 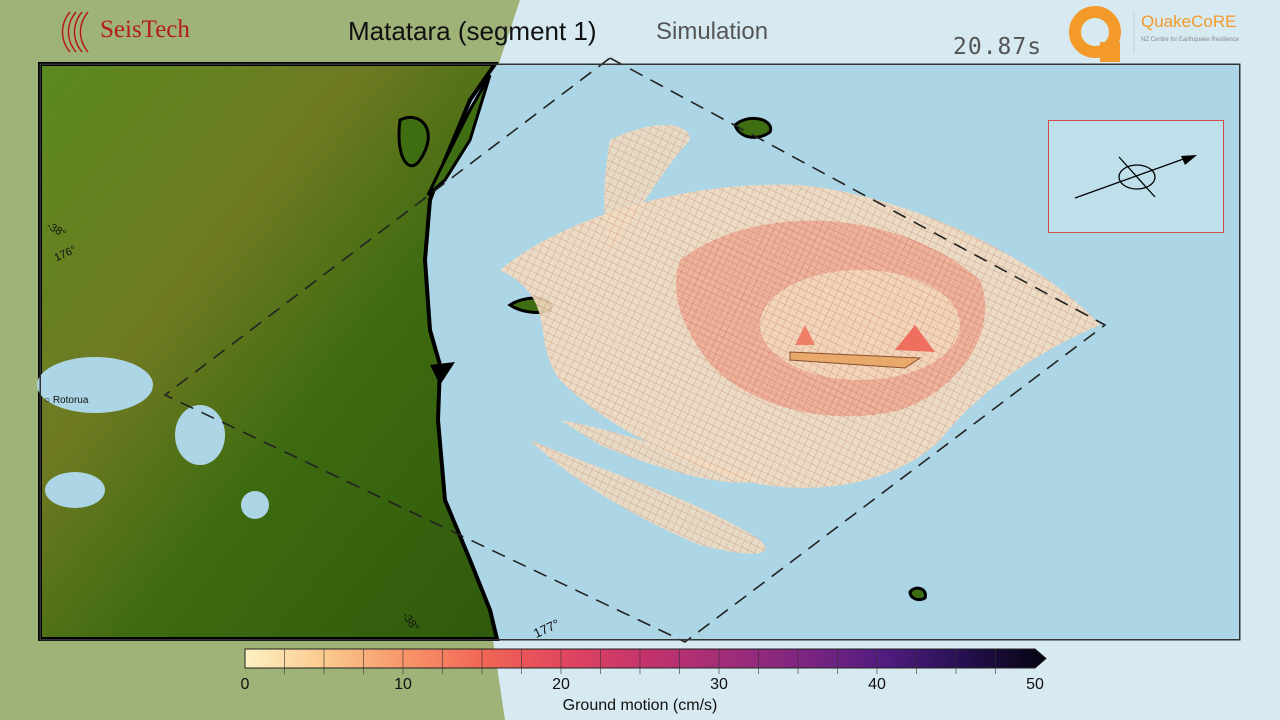 What do you see at coordinates (472, 31) in the screenshot?
I see `page-title: Matatara (segment 1)` at bounding box center [472, 31].